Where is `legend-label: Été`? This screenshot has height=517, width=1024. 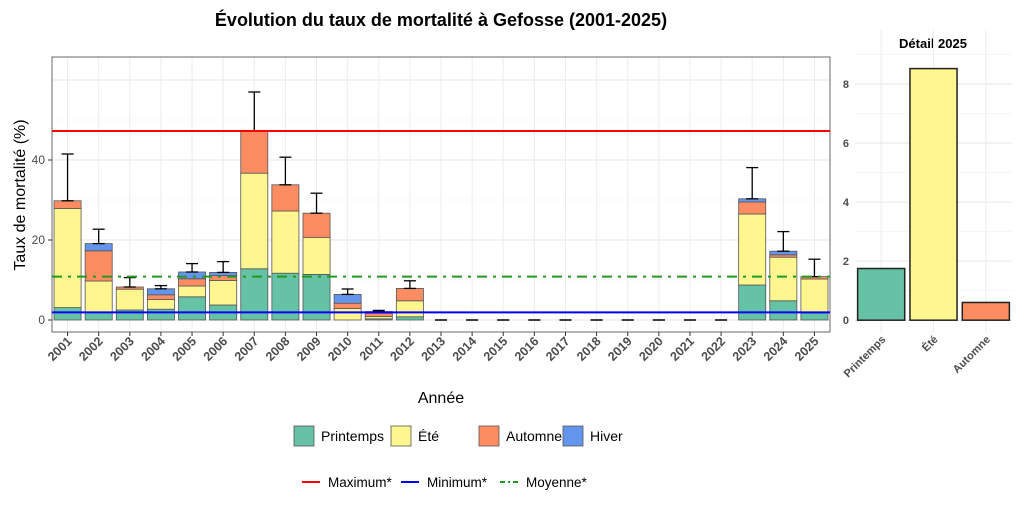
legend-label: Été is located at coordinates (428, 436).